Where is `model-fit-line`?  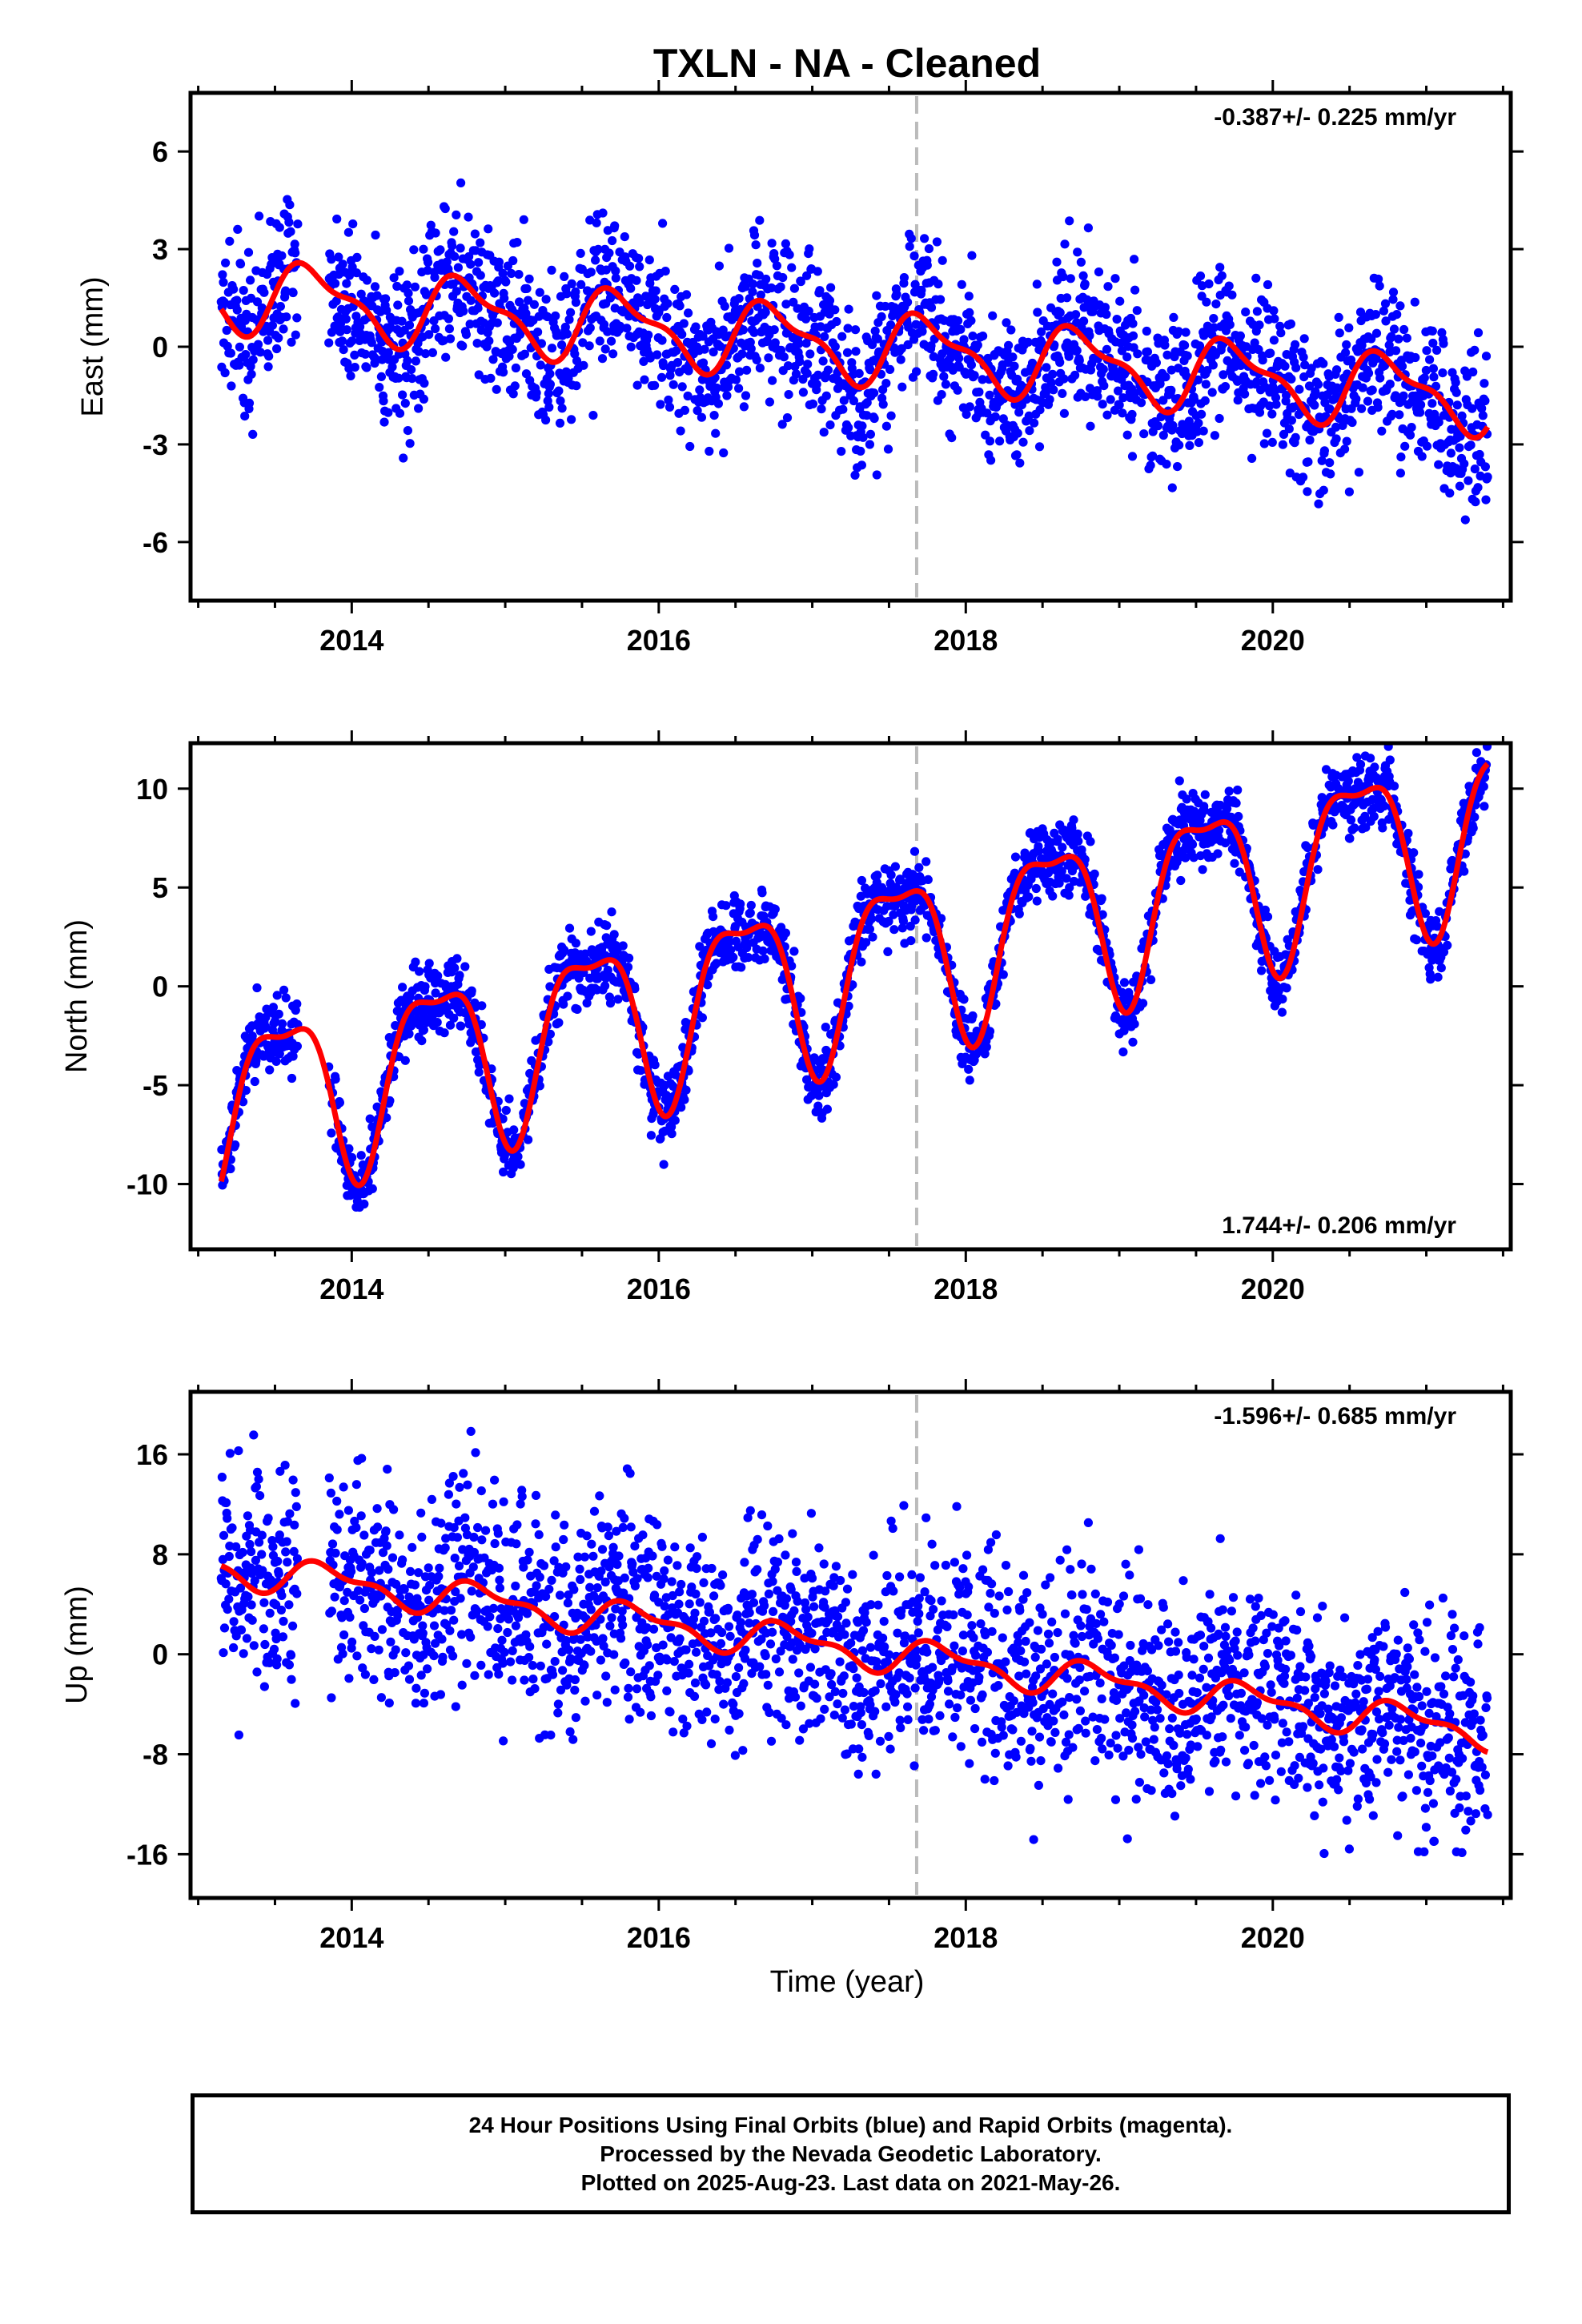
model-fit-line is located at coordinates (854, 975).